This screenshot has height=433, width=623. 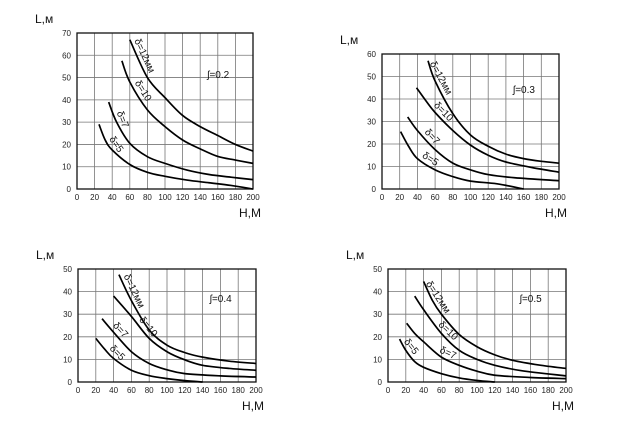 I want to click on friction-annotation: ʃ=0.2, so click(x=217, y=75).